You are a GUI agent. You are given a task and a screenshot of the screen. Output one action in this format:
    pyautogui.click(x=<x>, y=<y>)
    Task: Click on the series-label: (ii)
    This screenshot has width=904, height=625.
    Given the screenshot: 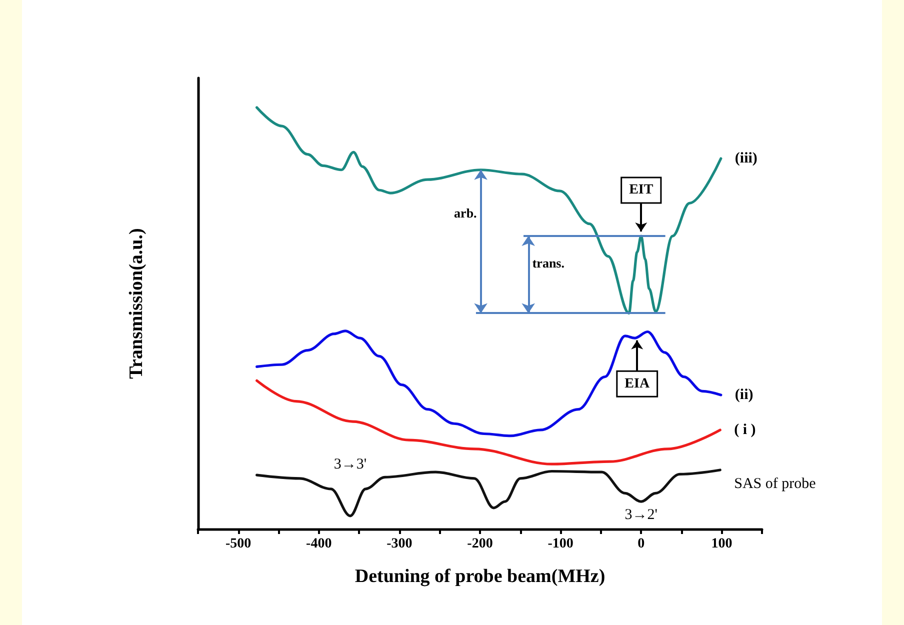 What is the action you would take?
    pyautogui.click(x=744, y=394)
    